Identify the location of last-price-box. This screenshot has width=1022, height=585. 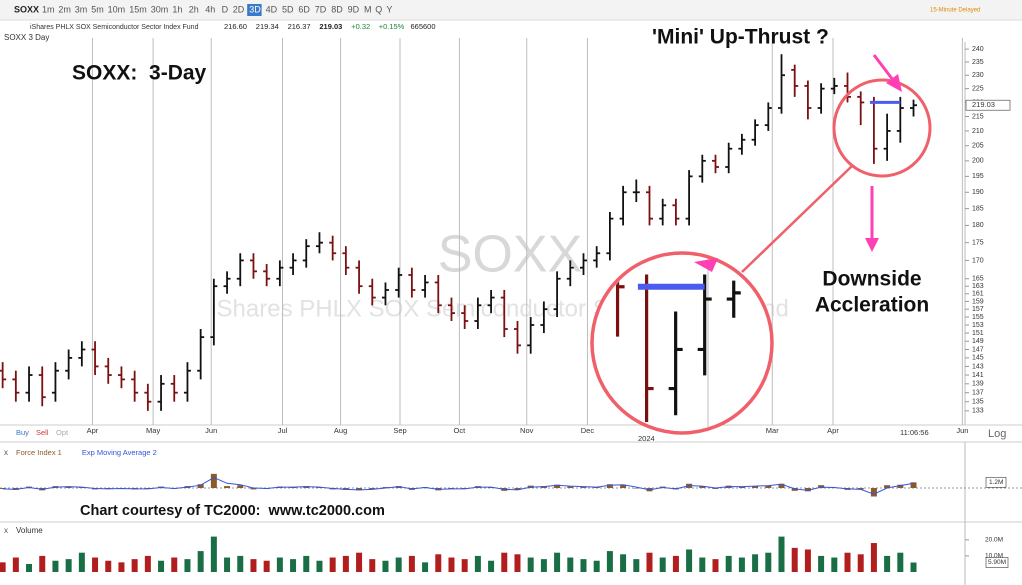
(988, 105).